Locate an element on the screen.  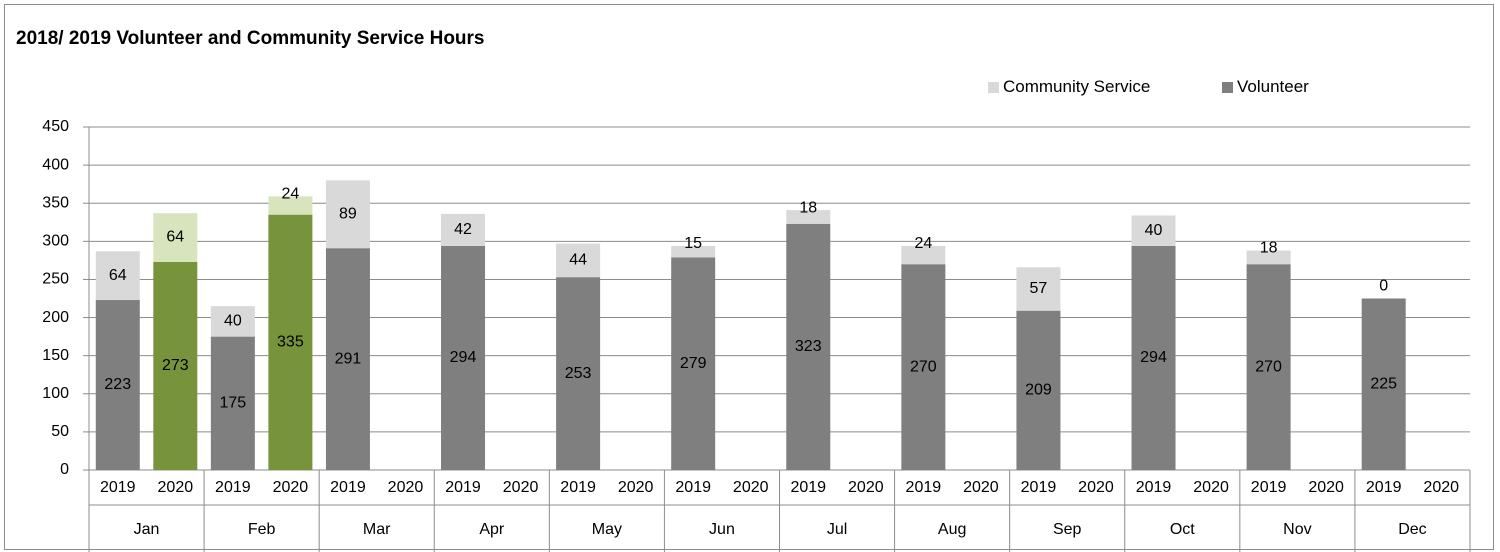
data-label-community-service: 89 is located at coordinates (348, 213).